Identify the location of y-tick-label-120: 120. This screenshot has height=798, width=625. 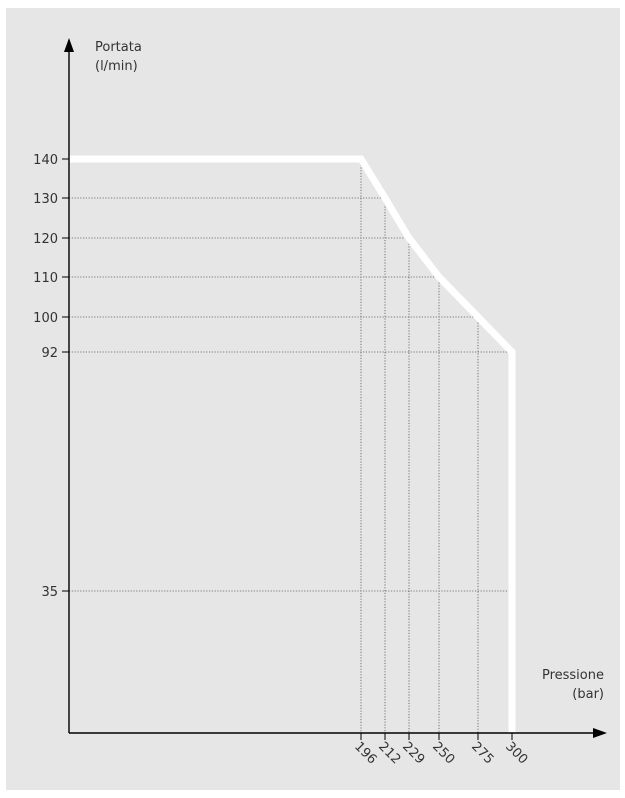
(45, 239).